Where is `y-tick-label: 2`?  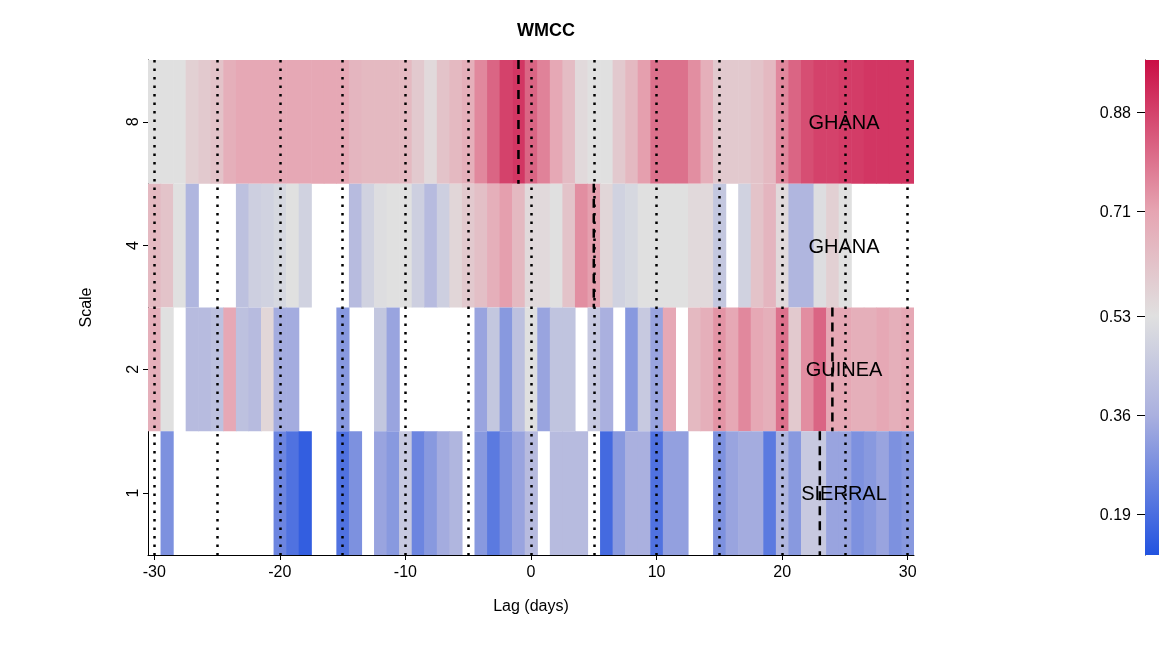 y-tick-label: 2 is located at coordinates (132, 369).